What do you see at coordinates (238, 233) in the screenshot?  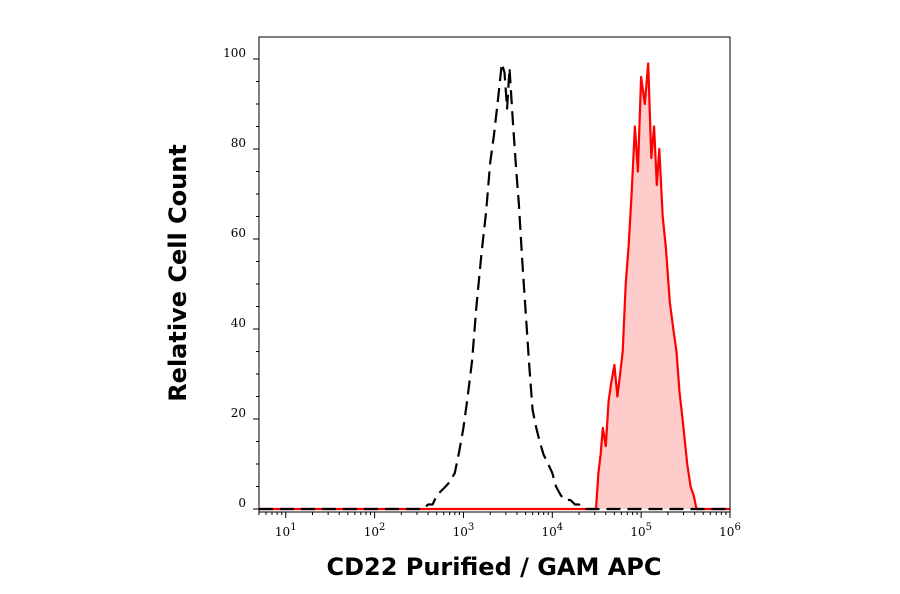 I see `y-tick-label: 60` at bounding box center [238, 233].